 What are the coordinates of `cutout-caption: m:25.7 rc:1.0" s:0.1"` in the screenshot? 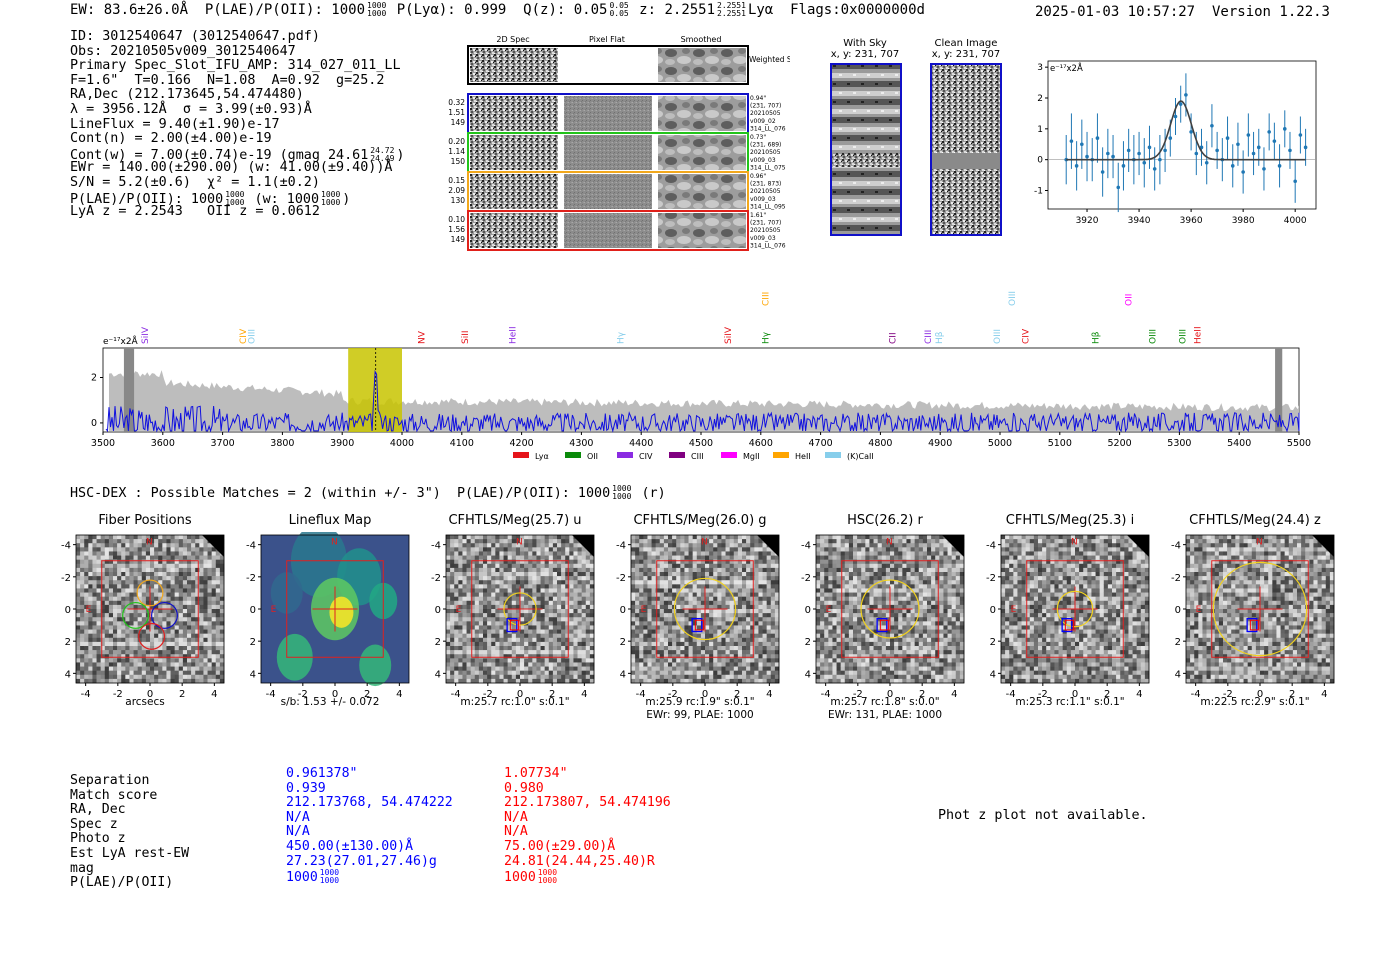 It's located at (515, 702).